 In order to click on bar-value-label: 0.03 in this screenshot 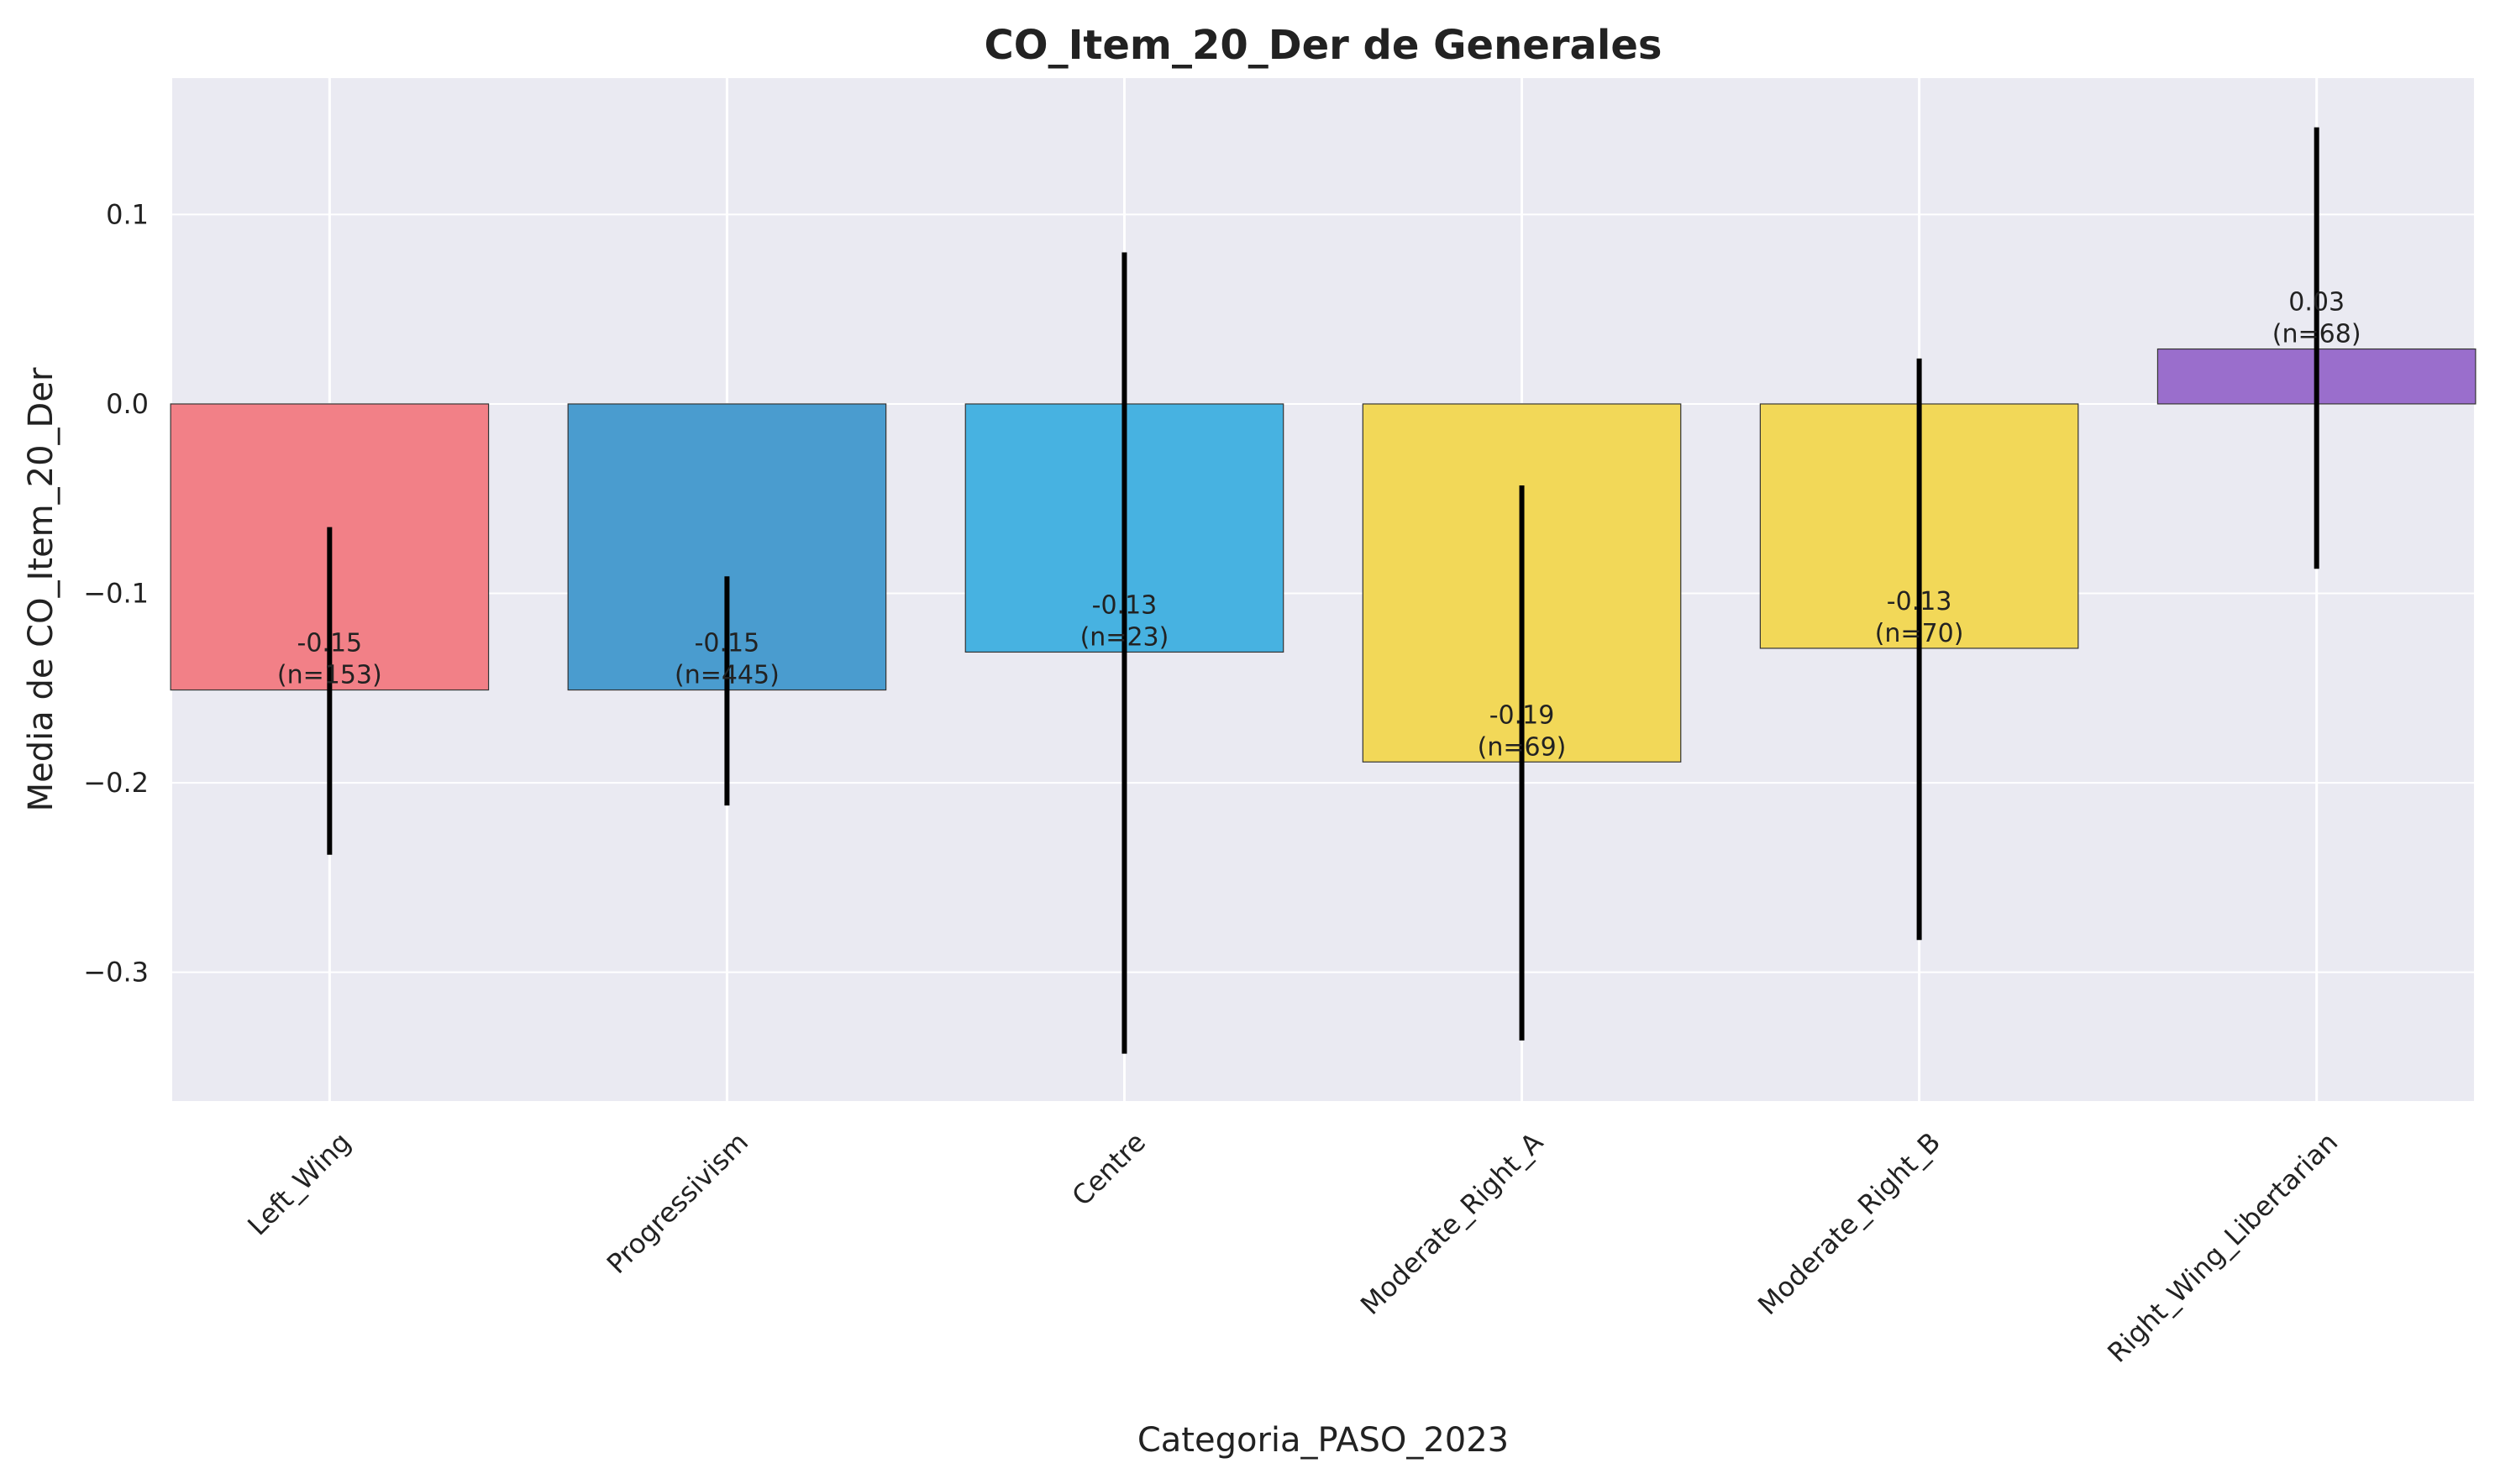, I will do `click(2317, 303)`.